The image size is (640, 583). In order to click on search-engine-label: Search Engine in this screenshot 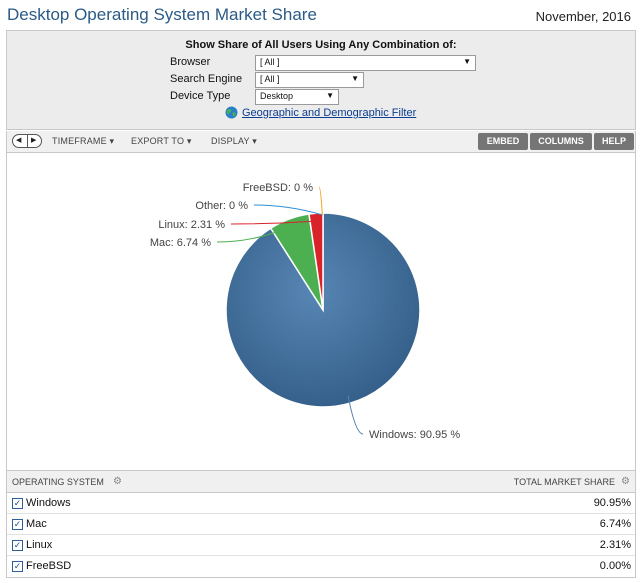, I will do `click(206, 79)`.